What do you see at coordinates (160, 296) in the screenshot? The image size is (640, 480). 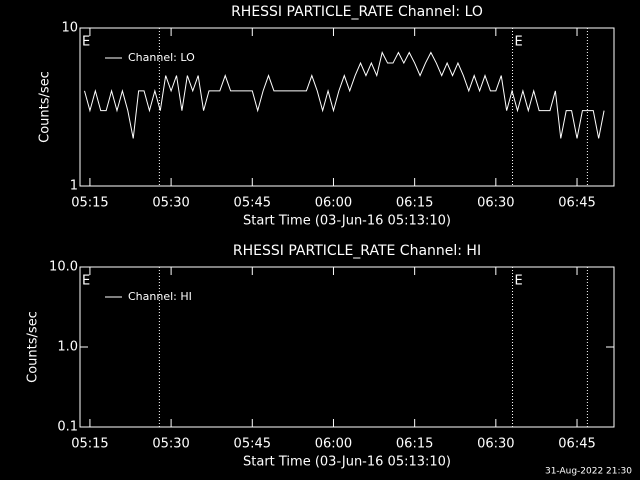 I see `legend-label: Channel: HI` at bounding box center [160, 296].